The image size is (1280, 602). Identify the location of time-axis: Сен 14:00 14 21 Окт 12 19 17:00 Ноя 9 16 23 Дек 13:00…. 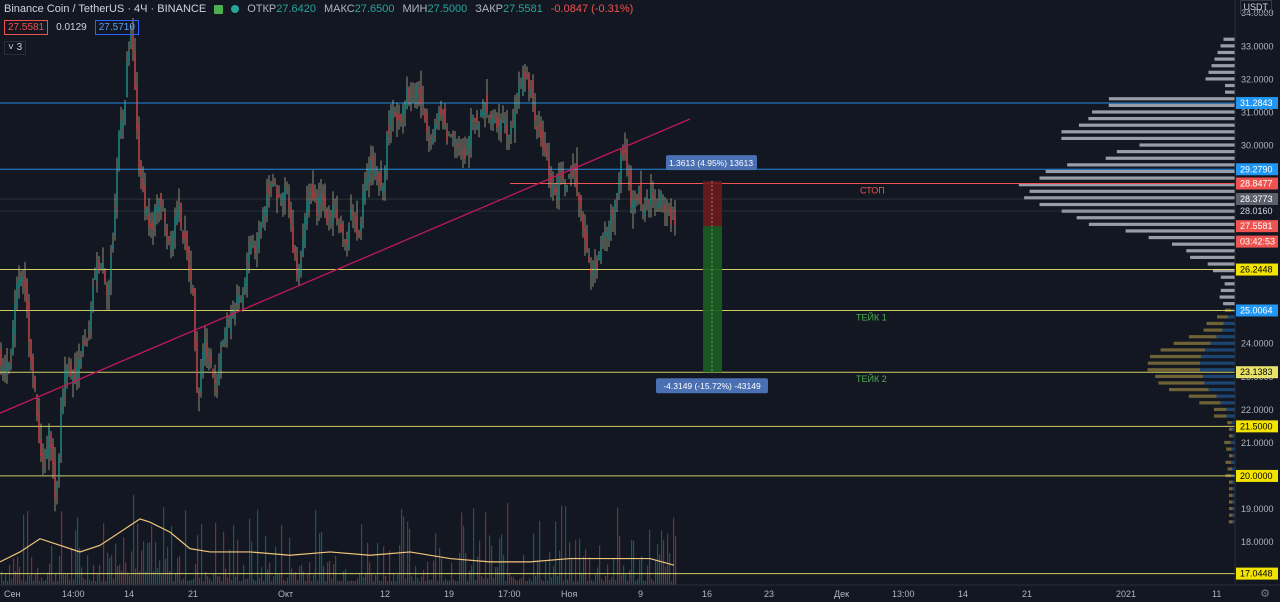
(640, 591).